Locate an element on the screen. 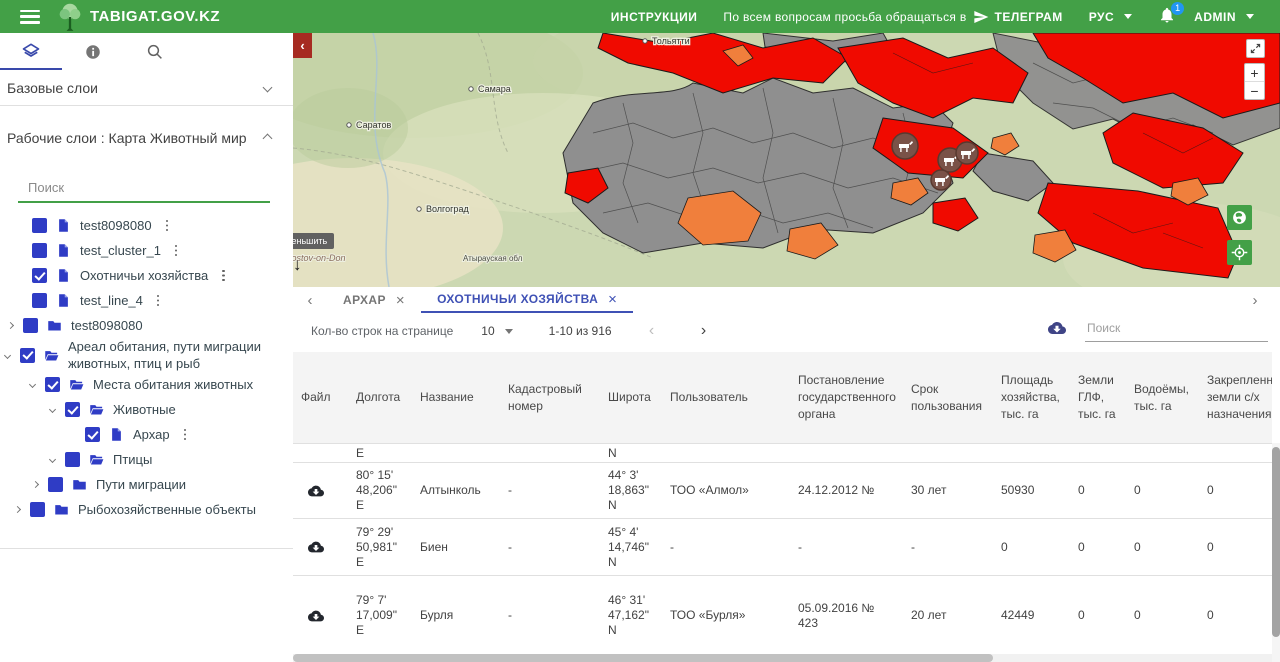 The width and height of the screenshot is (1280, 662). layer-group: test8098080 is located at coordinates (146, 325).